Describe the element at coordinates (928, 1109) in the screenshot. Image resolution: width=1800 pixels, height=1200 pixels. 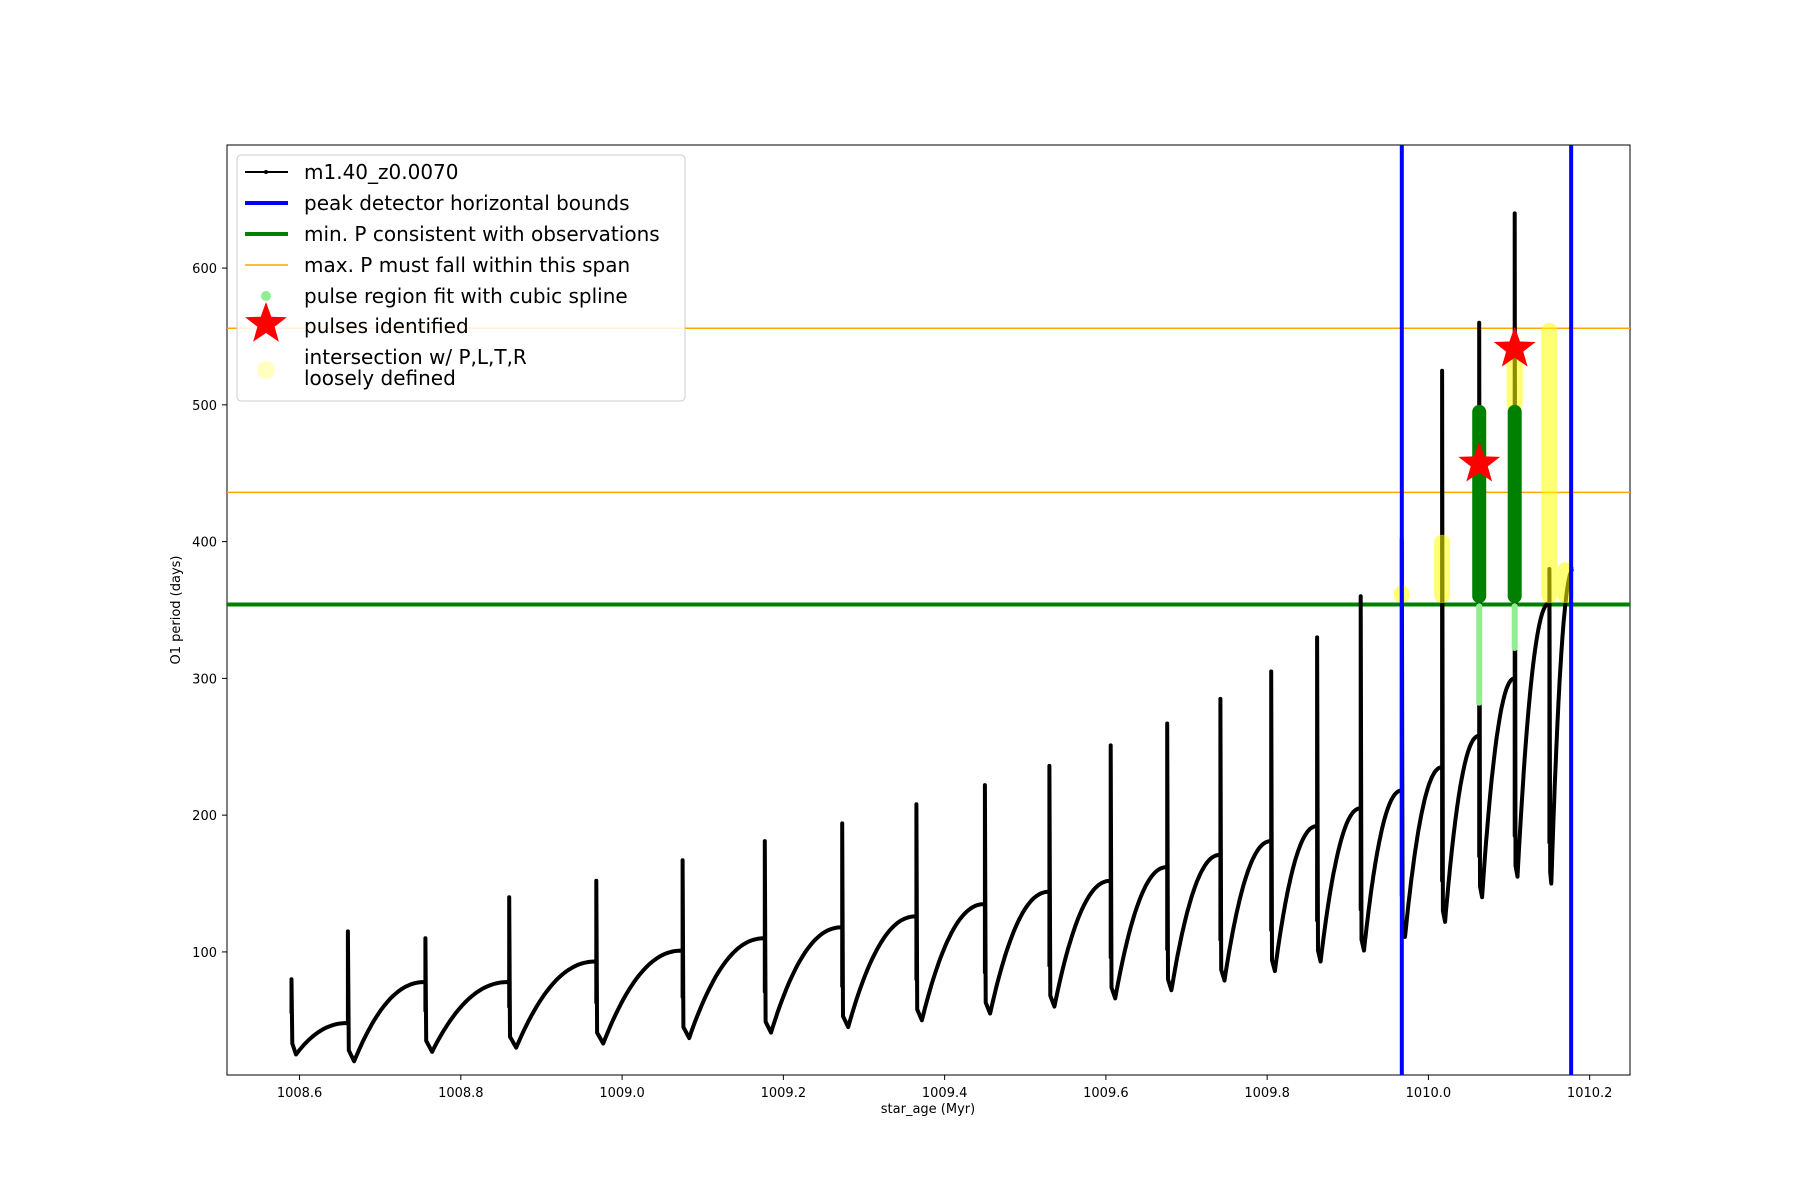
I see `x-axis-label: star_age (Myr)` at that location.